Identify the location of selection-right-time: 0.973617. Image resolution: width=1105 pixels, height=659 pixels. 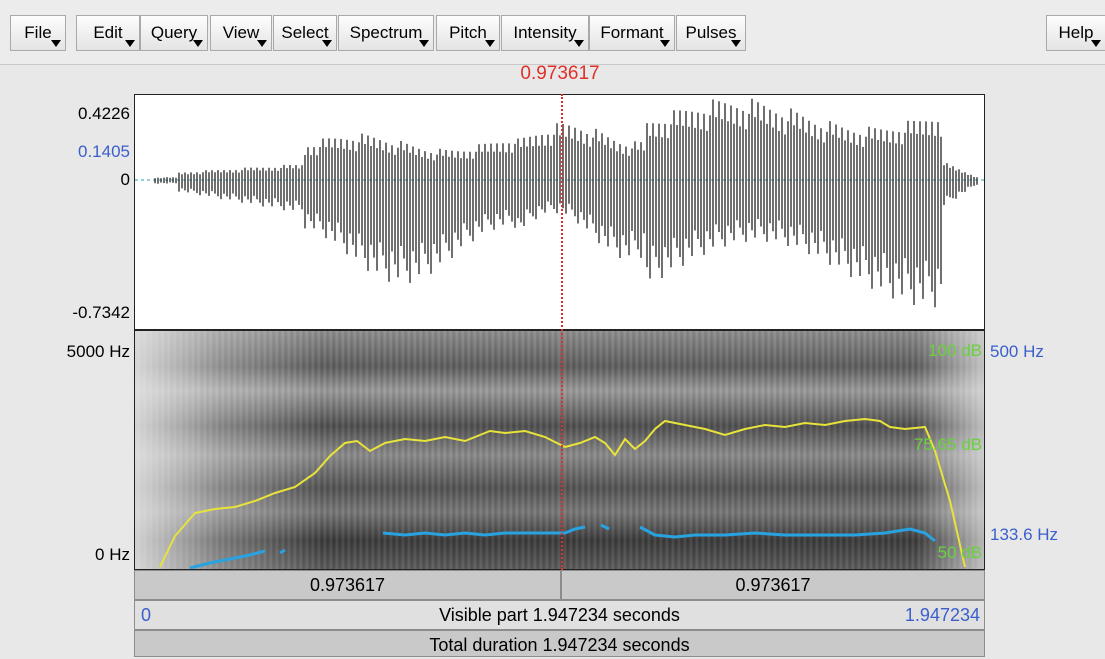
(773, 585).